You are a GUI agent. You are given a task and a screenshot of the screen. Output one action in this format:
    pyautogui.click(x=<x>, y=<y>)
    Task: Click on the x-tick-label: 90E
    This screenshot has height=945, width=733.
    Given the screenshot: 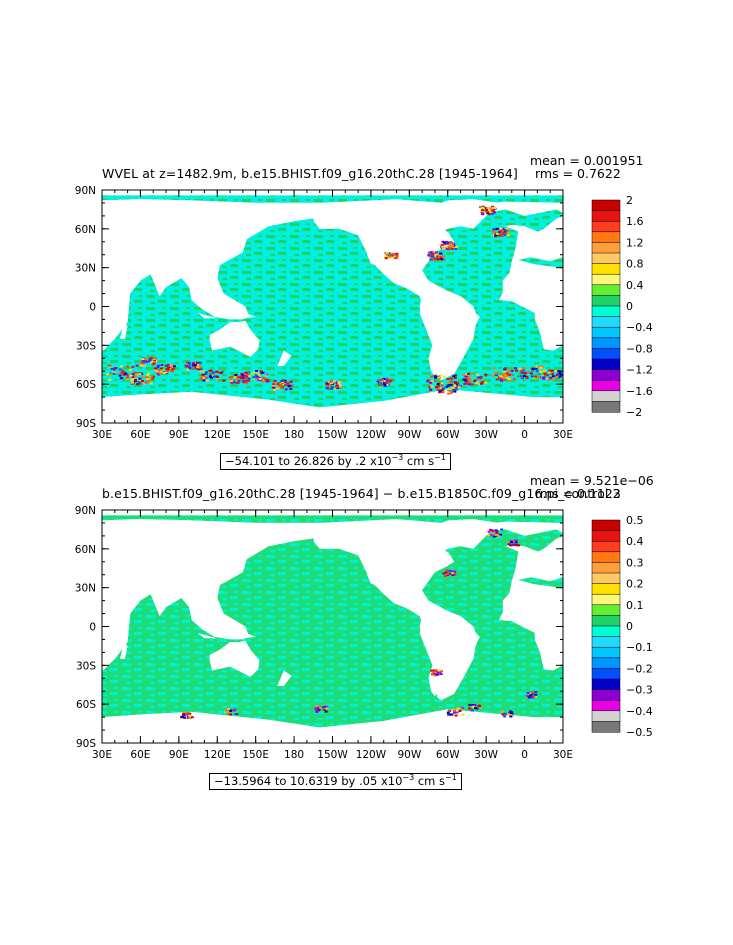 What is the action you would take?
    pyautogui.click(x=179, y=435)
    